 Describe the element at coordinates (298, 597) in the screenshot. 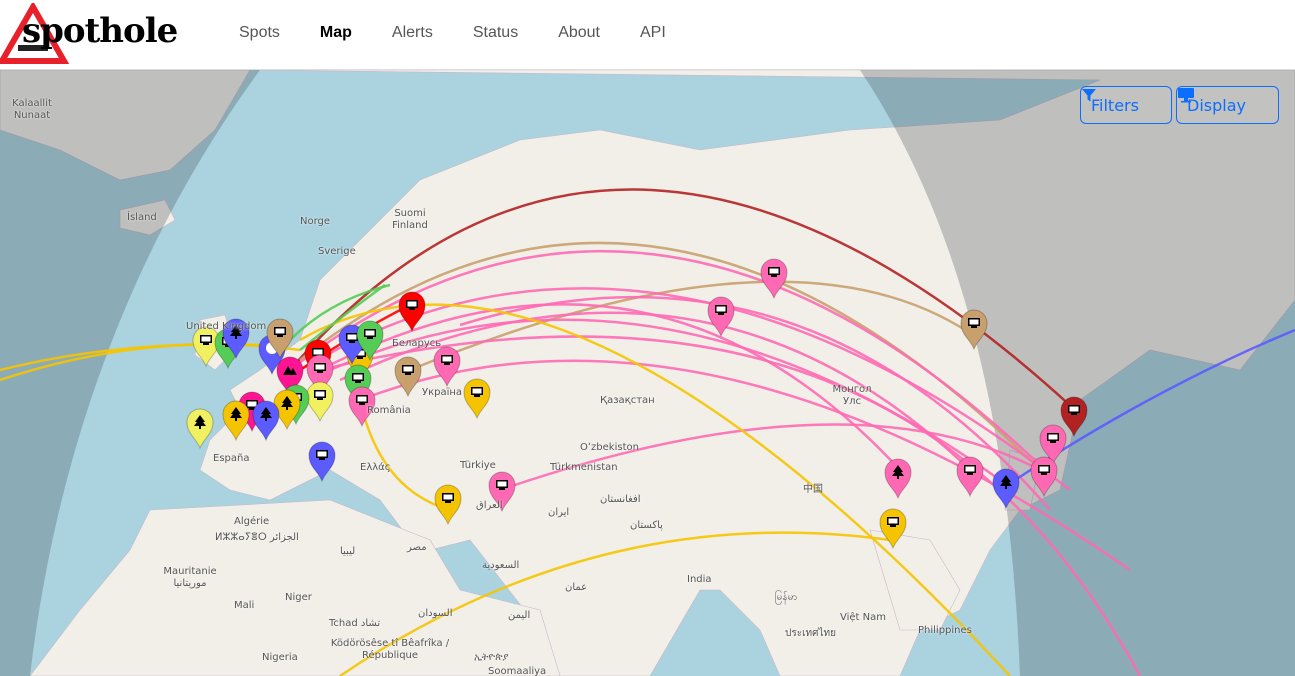

I see `map-place-label: Niger` at that location.